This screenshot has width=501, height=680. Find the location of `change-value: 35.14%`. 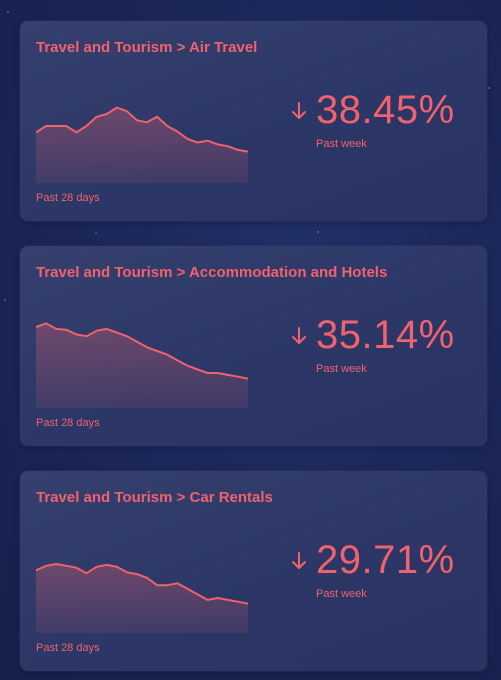

change-value: 35.14% is located at coordinates (385, 335).